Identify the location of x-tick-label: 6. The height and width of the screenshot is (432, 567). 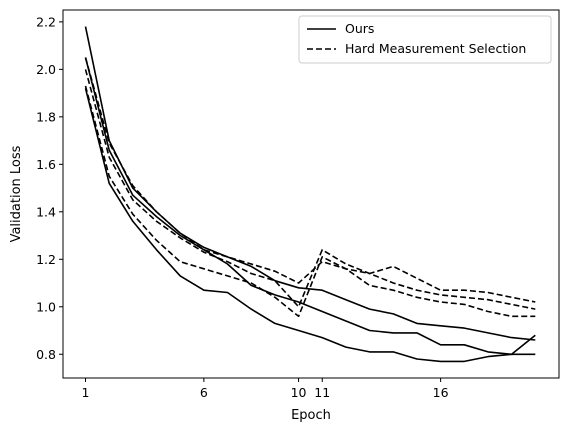
(204, 392).